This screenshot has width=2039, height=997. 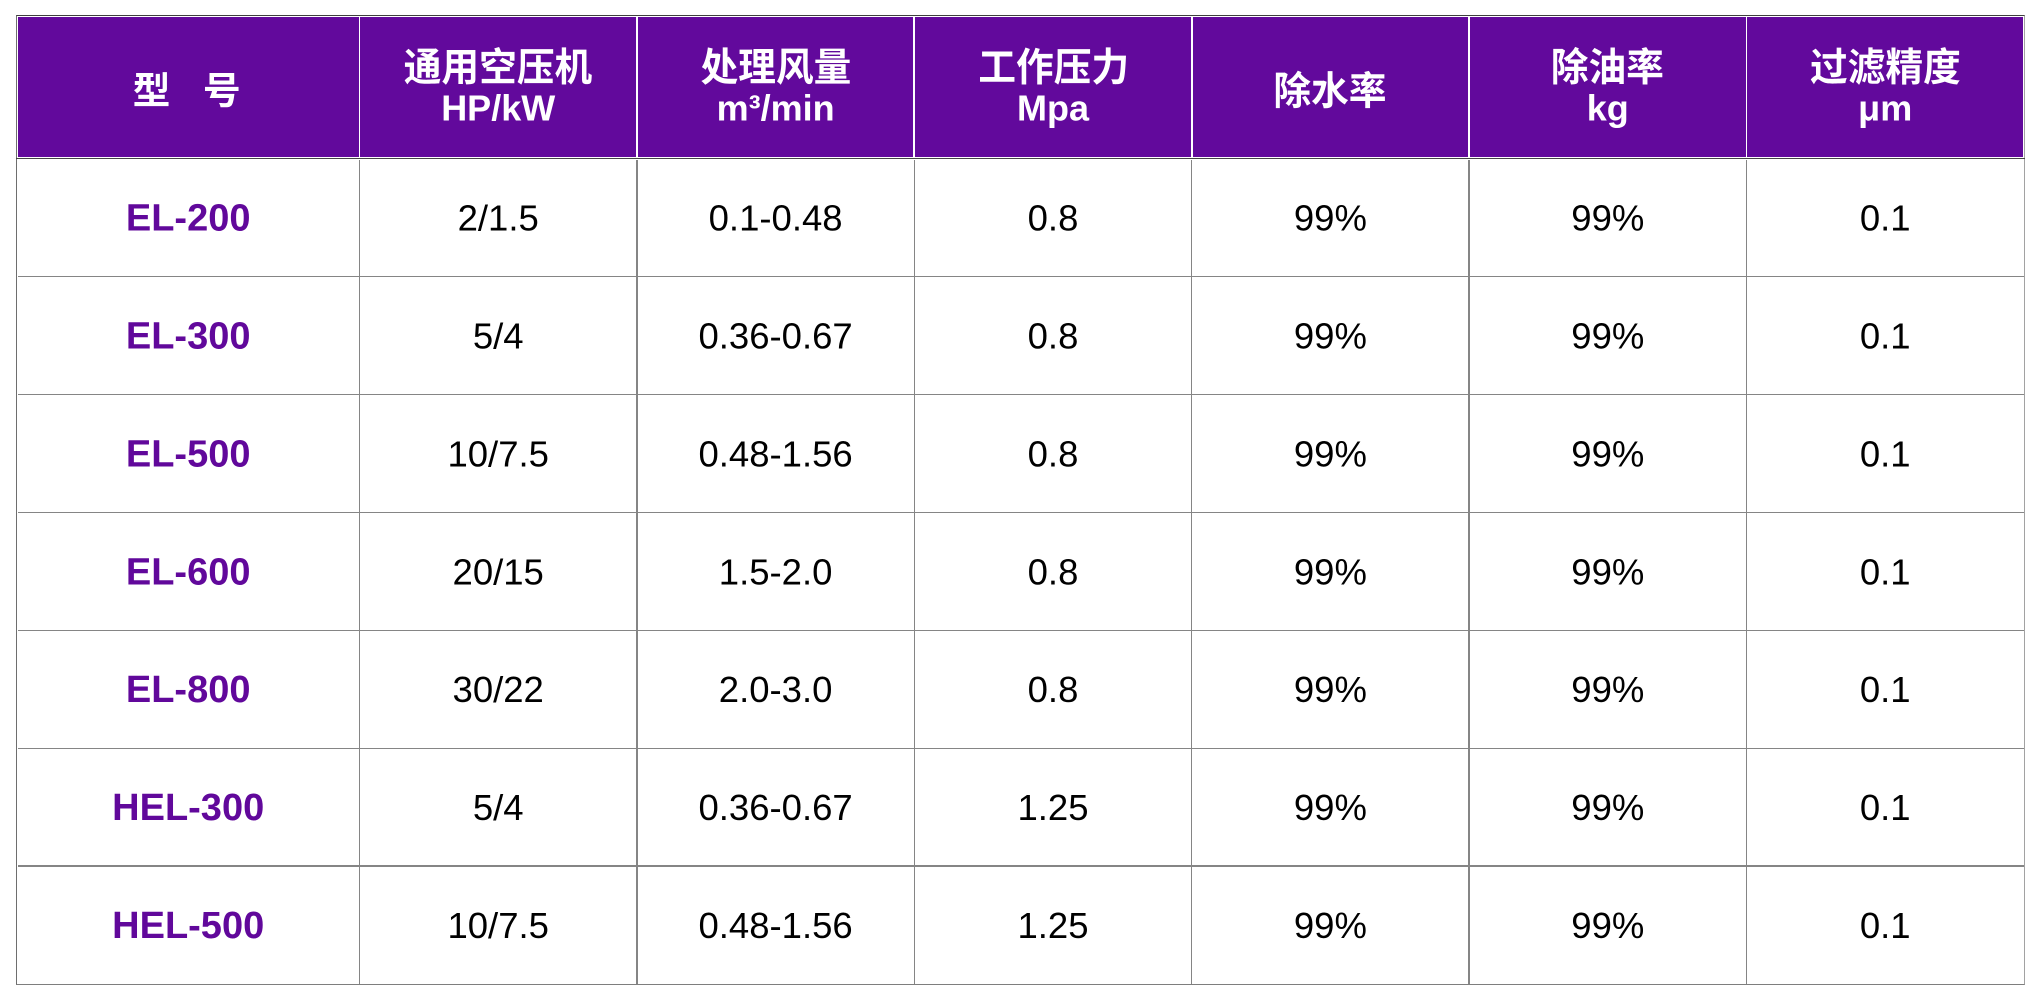 I want to click on svg-text: EL-500, so click(x=188, y=454).